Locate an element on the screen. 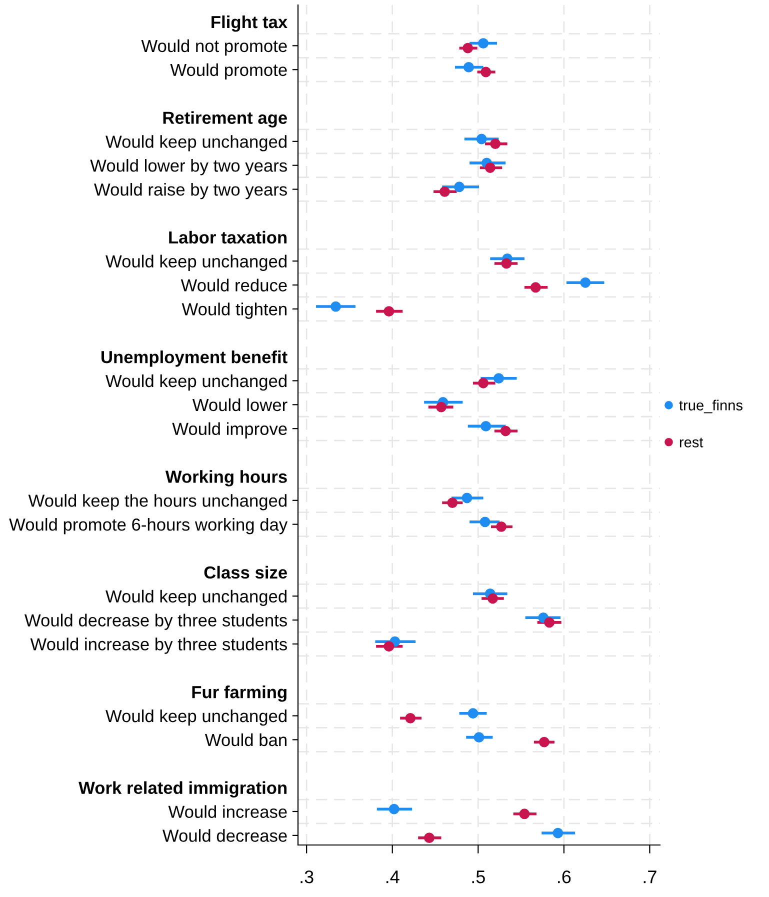  y-tick-label: Would promote 6-hours working day is located at coordinates (148, 526).